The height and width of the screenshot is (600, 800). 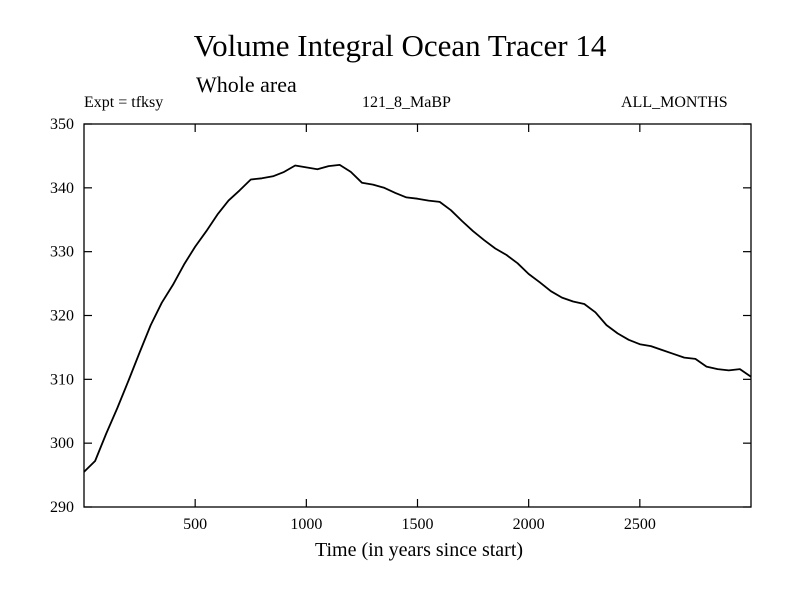 I want to click on chart-title: Volume Integral Ocean Tracer 14, so click(x=400, y=45).